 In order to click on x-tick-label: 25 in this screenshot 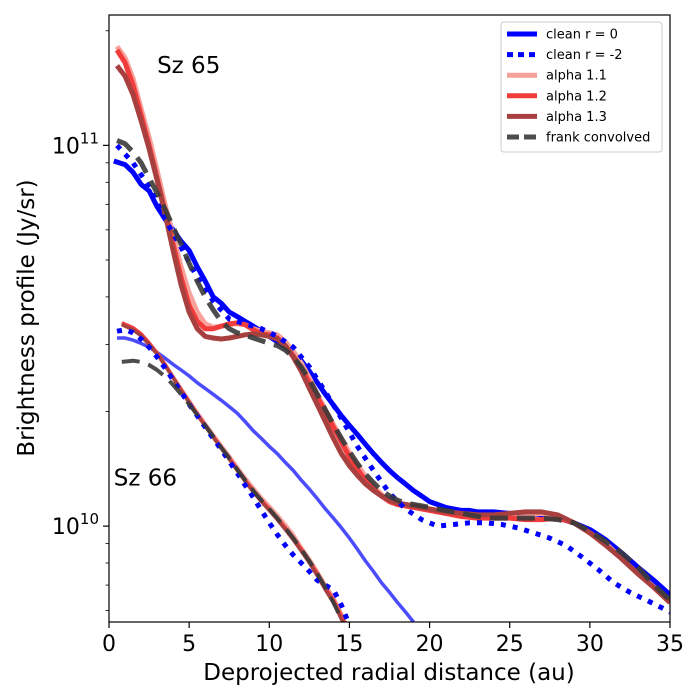, I will do `click(510, 644)`.